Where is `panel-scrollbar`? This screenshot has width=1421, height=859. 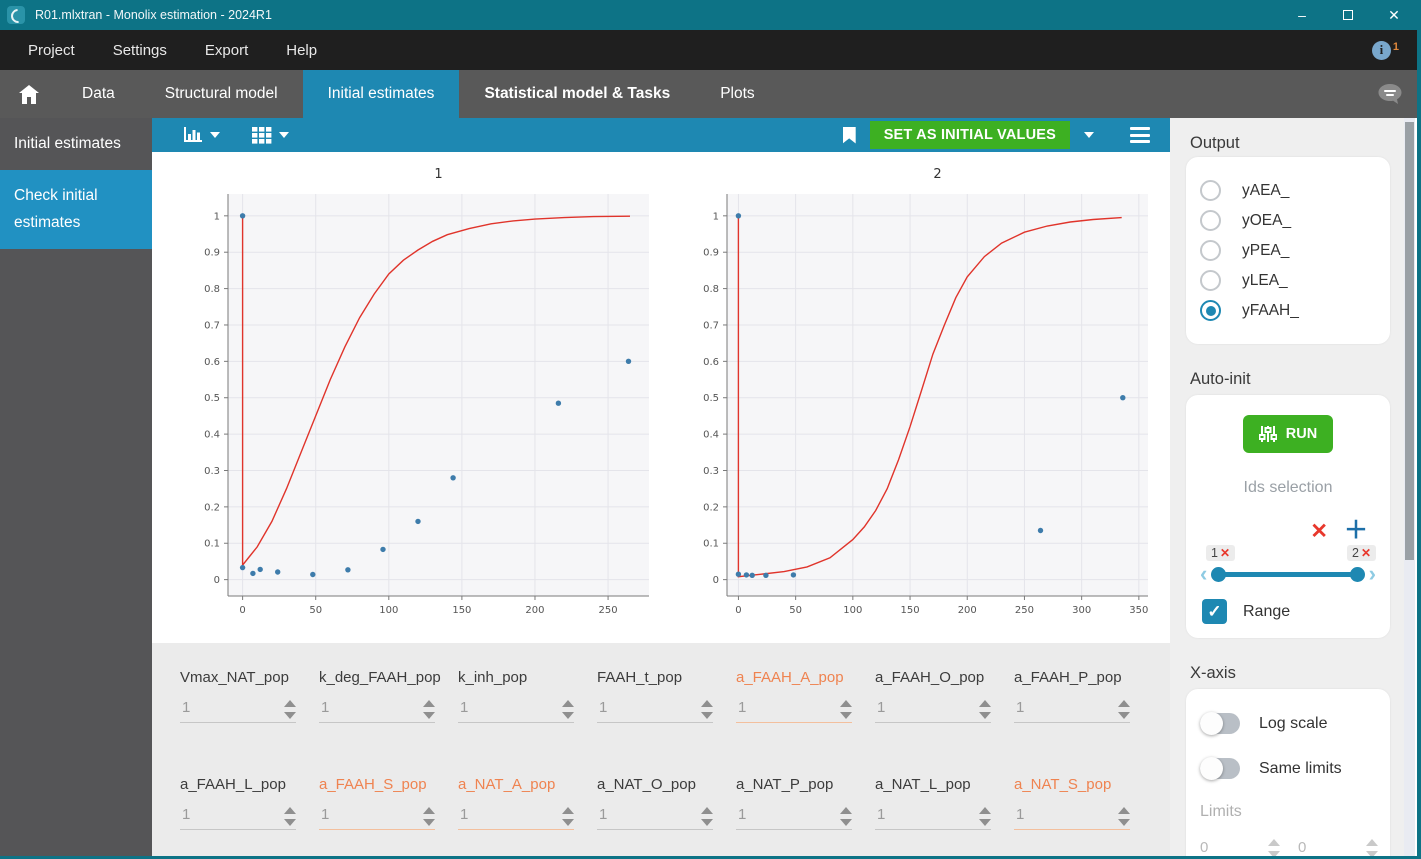
panel-scrollbar is located at coordinates (1409, 487).